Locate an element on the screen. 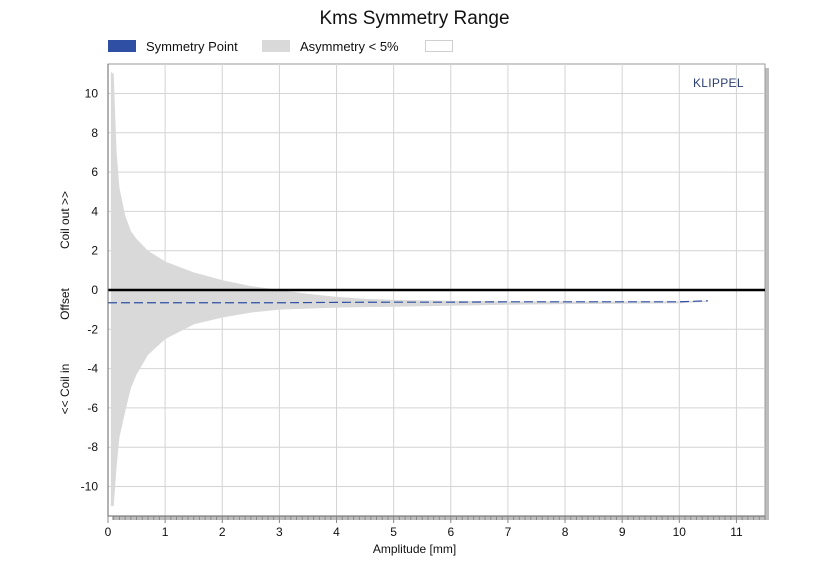 This screenshot has width=829, height=567. x-tick-label: 3 is located at coordinates (279, 532).